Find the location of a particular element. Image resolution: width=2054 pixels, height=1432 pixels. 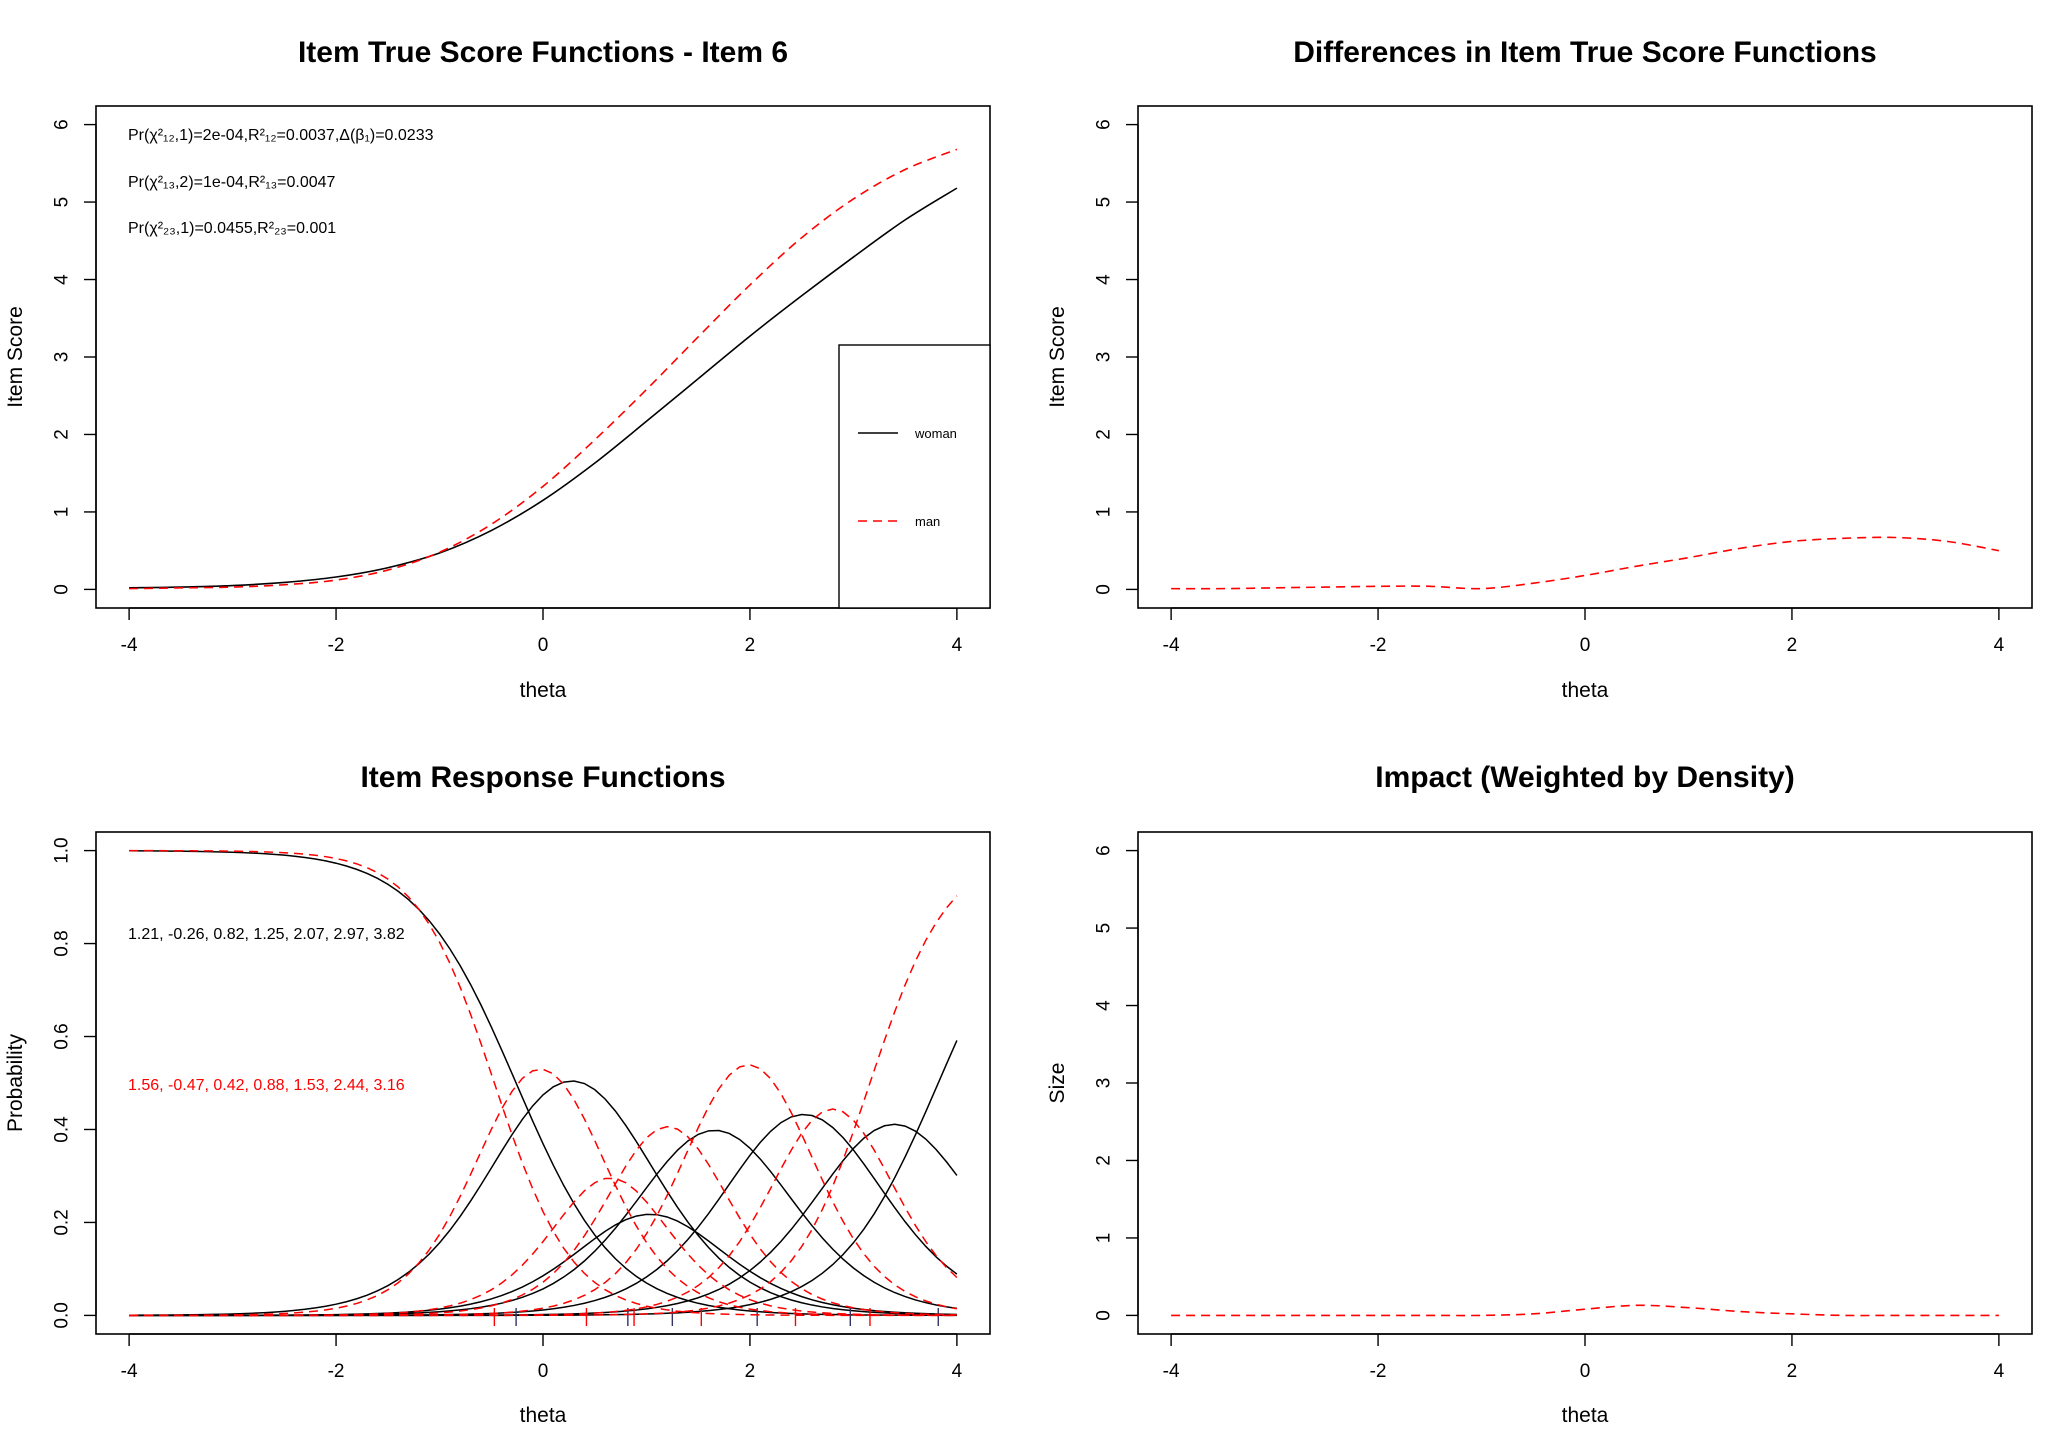

y-axis-label: Size is located at coordinates (1057, 1083).